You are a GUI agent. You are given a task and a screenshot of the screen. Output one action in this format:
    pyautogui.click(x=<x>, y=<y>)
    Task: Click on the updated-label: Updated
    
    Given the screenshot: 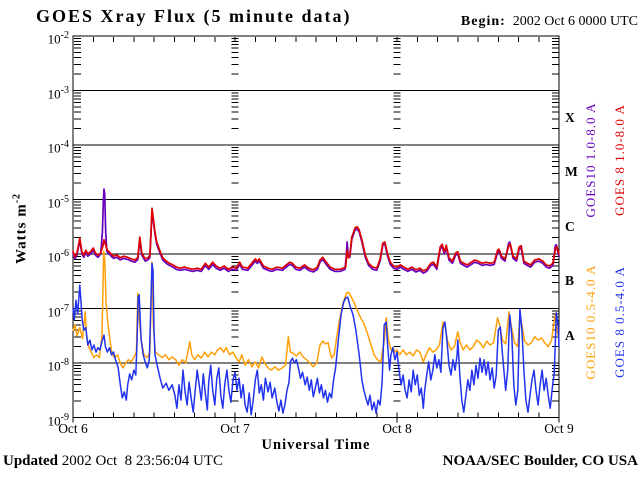 What is the action you would take?
    pyautogui.click(x=31, y=461)
    